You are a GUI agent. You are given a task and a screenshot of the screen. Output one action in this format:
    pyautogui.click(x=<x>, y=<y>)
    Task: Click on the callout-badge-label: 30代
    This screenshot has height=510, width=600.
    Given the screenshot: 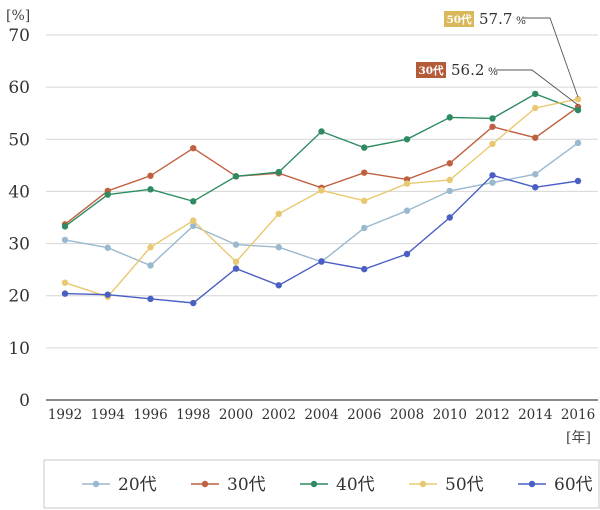 What is the action you would take?
    pyautogui.click(x=431, y=70)
    